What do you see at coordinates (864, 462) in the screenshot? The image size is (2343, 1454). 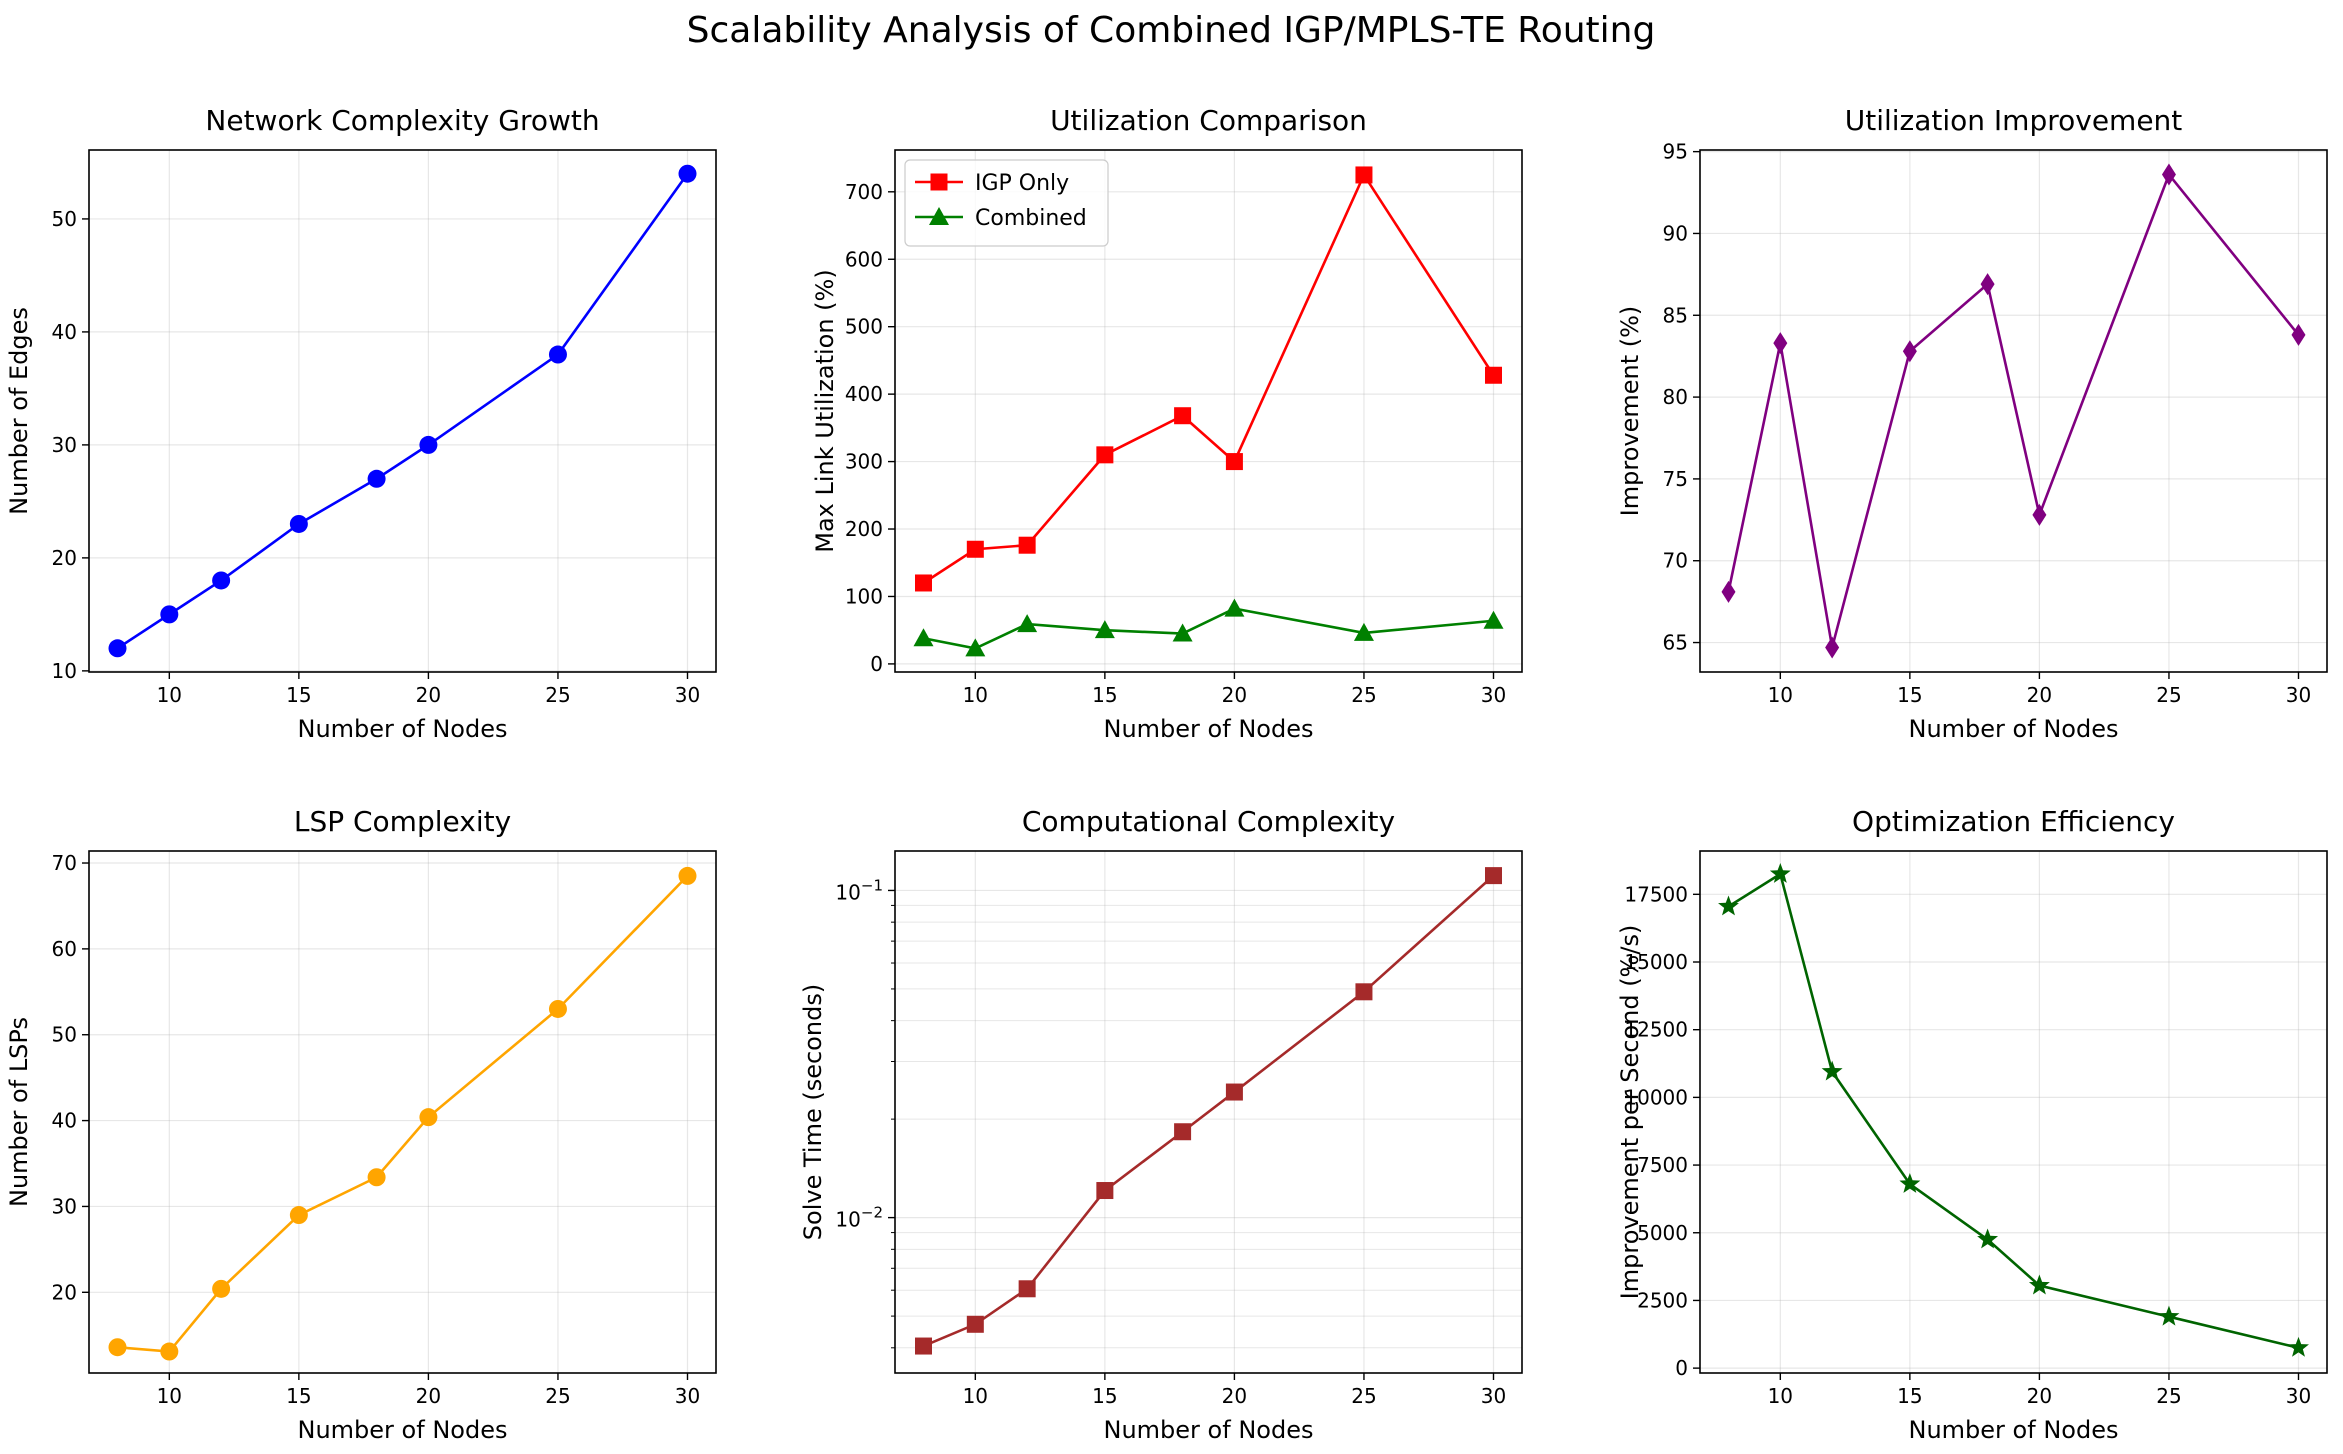 I see `y-tick-label: 300` at bounding box center [864, 462].